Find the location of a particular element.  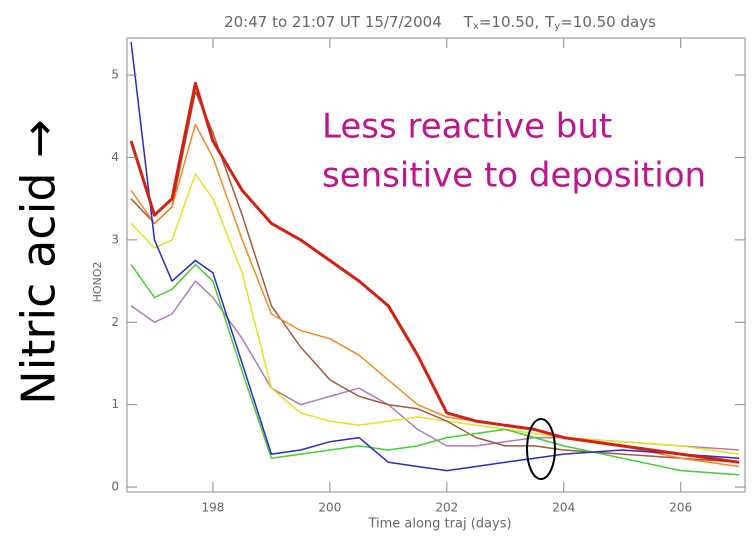

title-tx: T is located at coordinates (468, 22).